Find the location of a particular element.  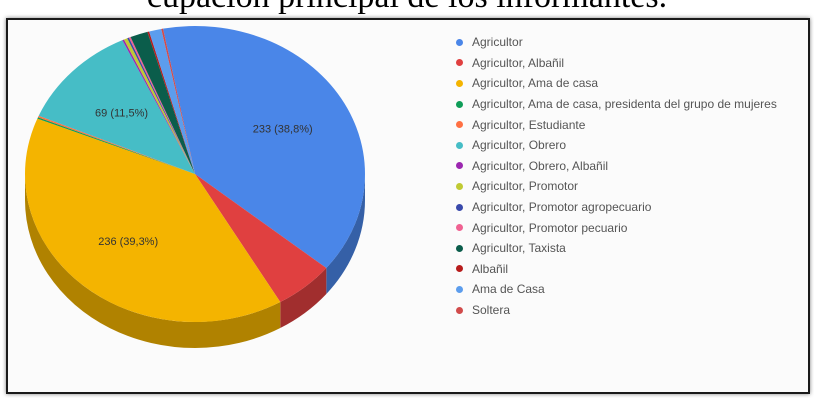

legend-item: Ama de Casa is located at coordinates (616, 289).